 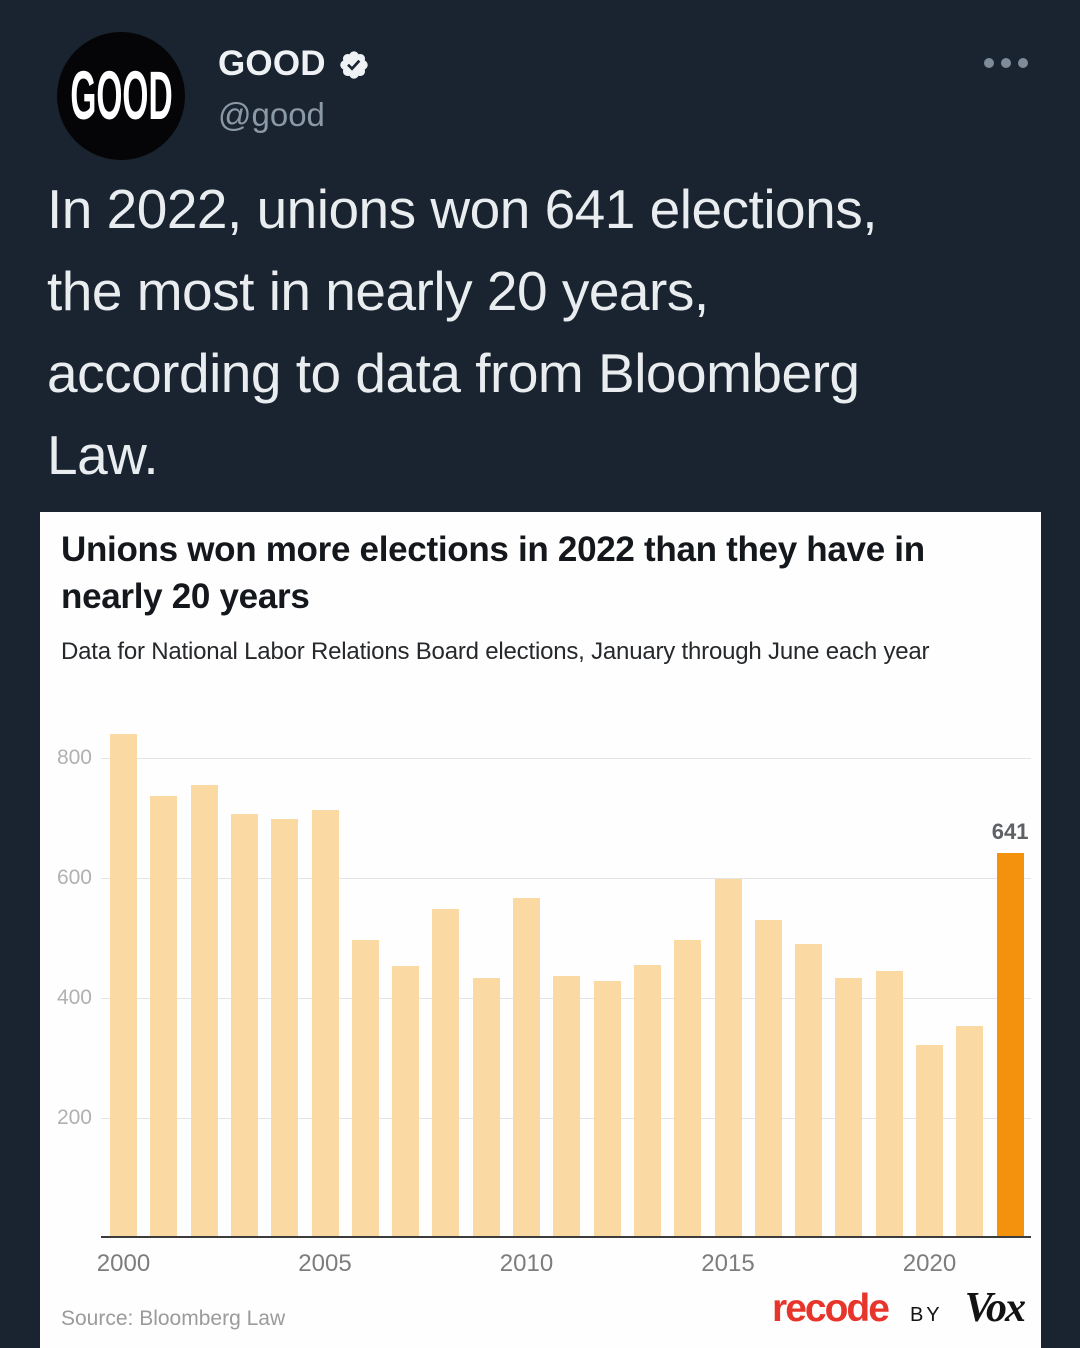 What do you see at coordinates (1010, 832) in the screenshot?
I see `highlight-value-label: 641` at bounding box center [1010, 832].